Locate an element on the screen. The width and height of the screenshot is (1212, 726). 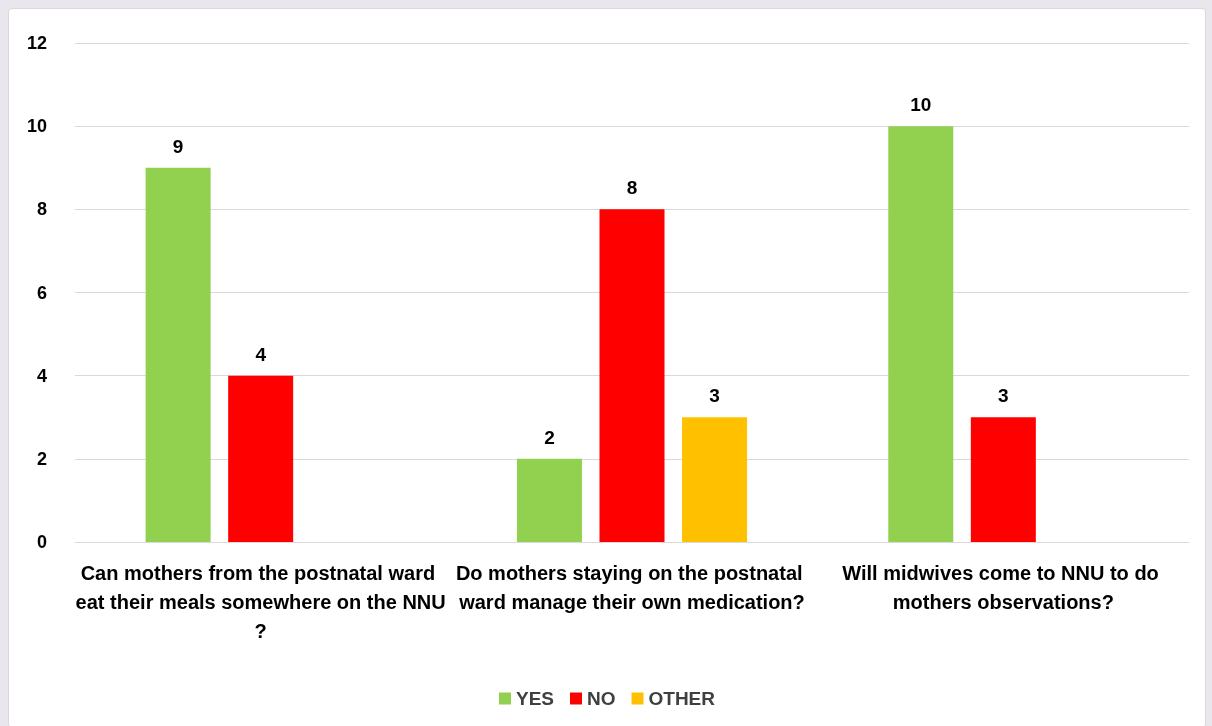
data-label: 4 is located at coordinates (261, 354).